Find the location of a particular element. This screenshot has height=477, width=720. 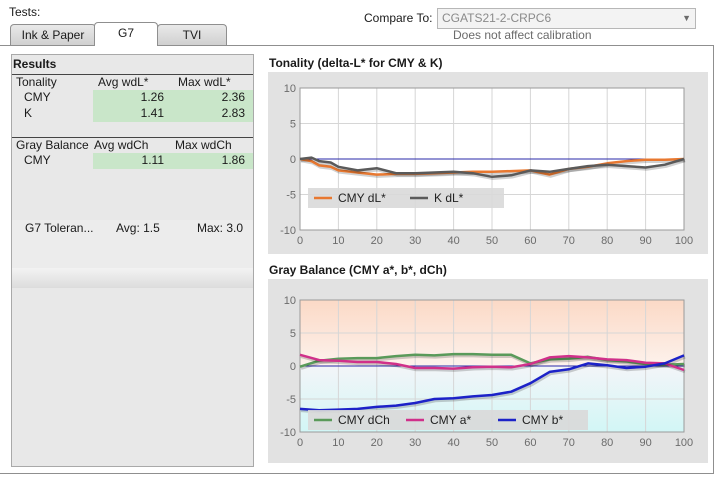

tab-strip: Ink & Paper G7 TVI is located at coordinates (360, 34).